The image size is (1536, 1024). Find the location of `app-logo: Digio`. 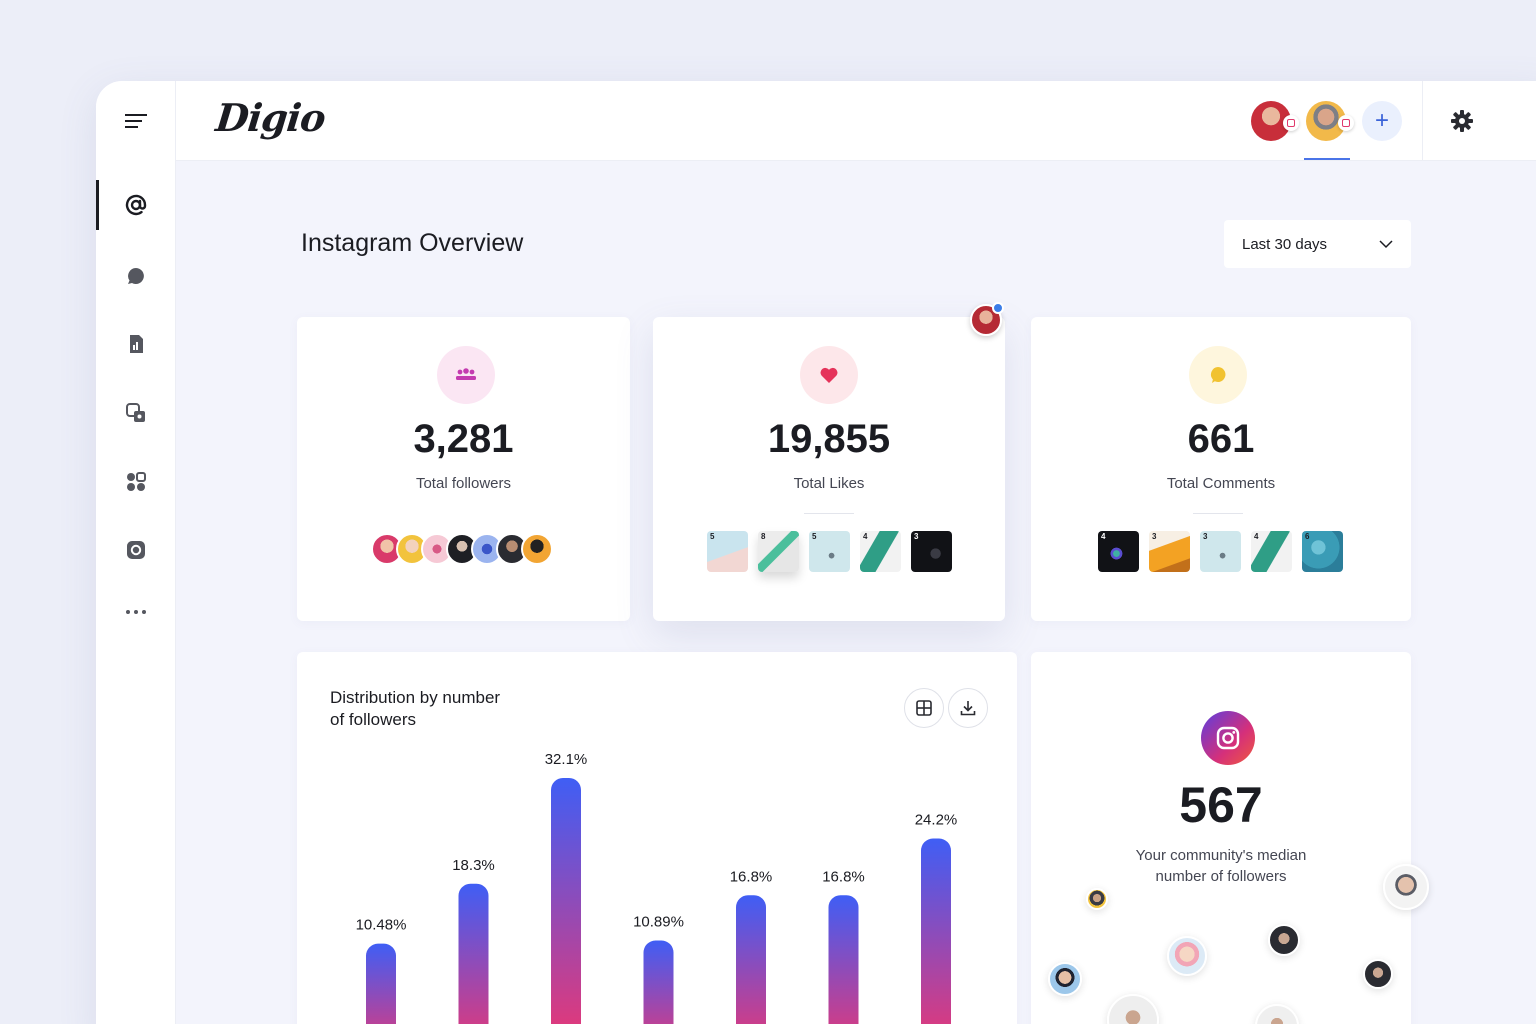

app-logo: Digio is located at coordinates (270, 117).